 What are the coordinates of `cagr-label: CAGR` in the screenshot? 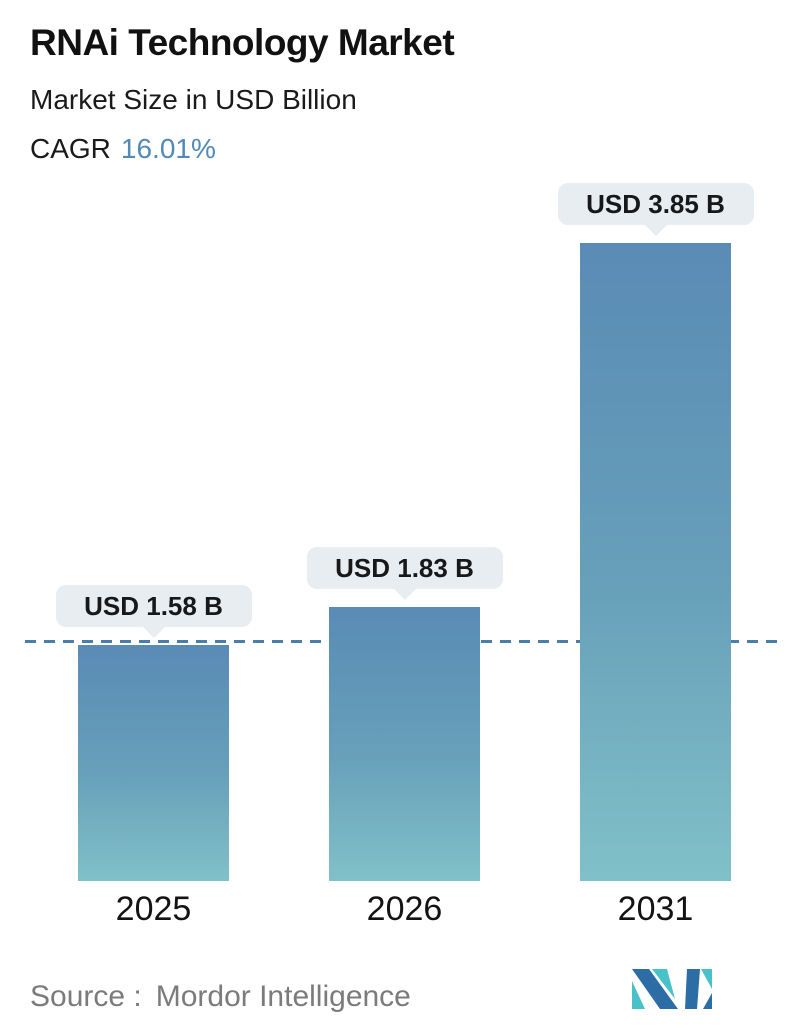 It's located at (70, 148).